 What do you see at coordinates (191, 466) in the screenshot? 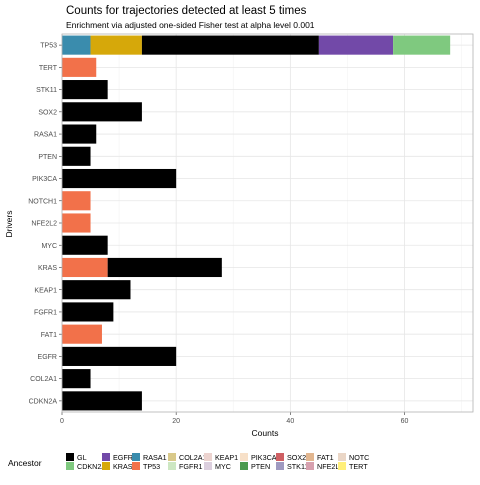
I see `legend-label-fgfr1: FGFR1` at bounding box center [191, 466].